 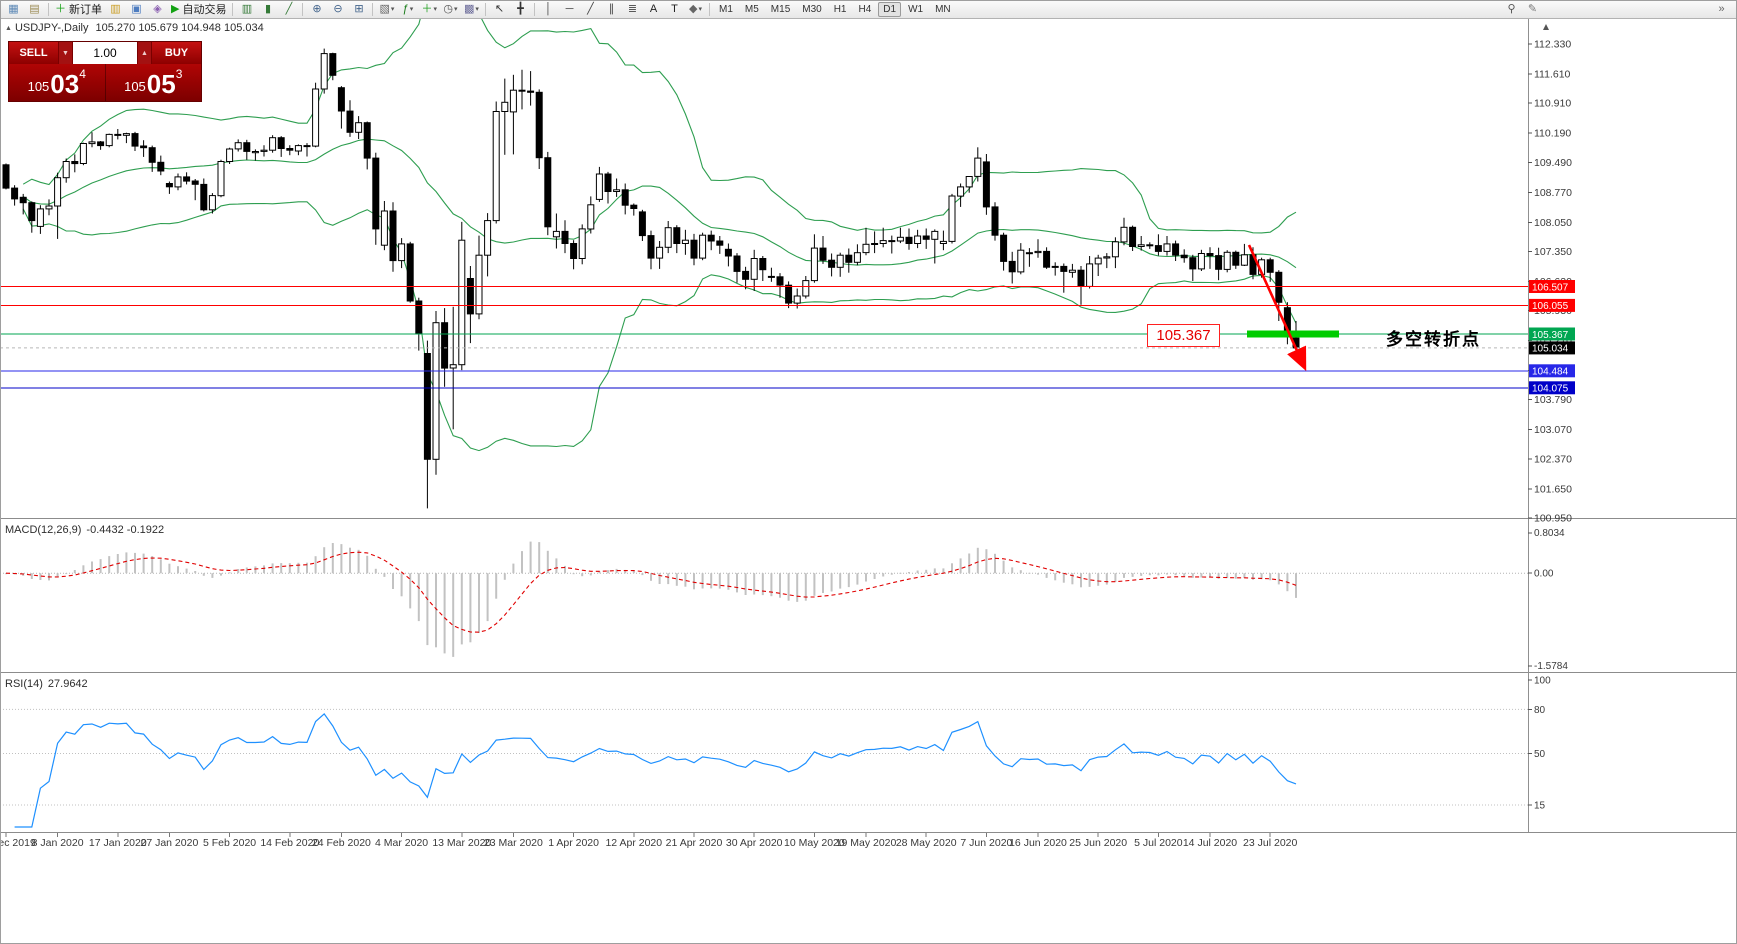 I want to click on autotrade-button: ▶ 自动交易, so click(x=199, y=9).